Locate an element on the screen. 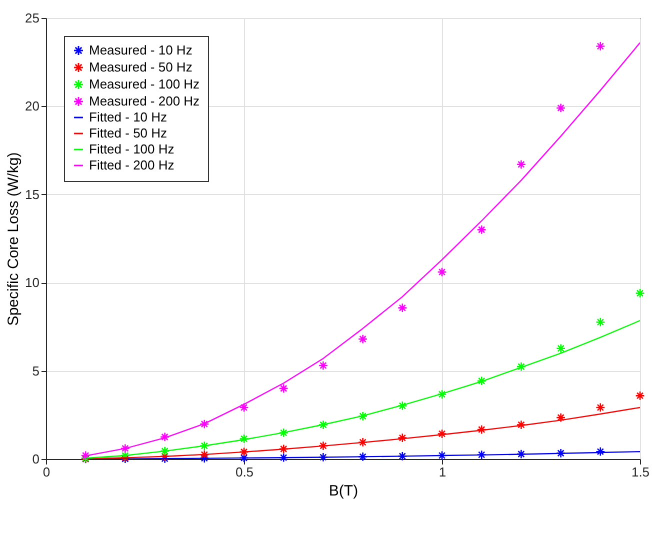  y-tick-label: 20 is located at coordinates (32, 106).